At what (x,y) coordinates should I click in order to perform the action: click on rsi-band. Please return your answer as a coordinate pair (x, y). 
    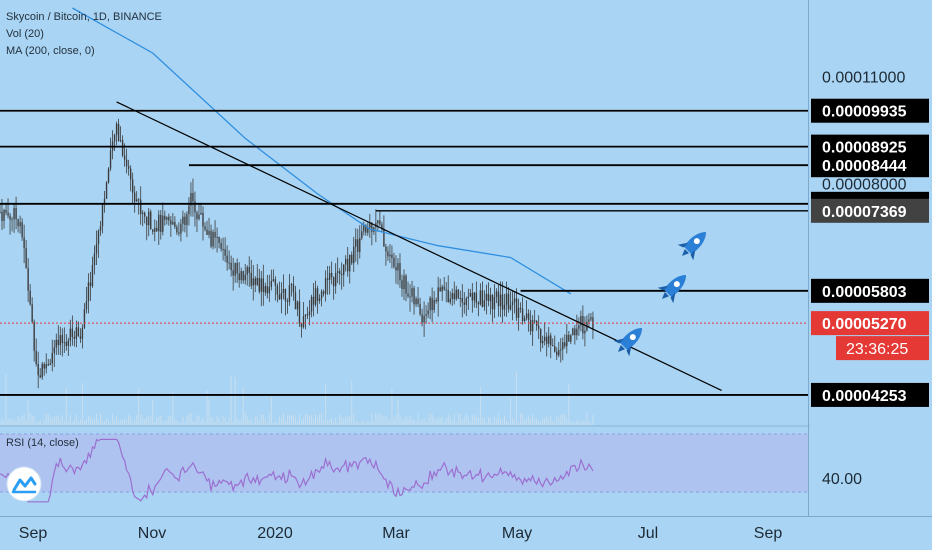
    Looking at the image, I should click on (404, 463).